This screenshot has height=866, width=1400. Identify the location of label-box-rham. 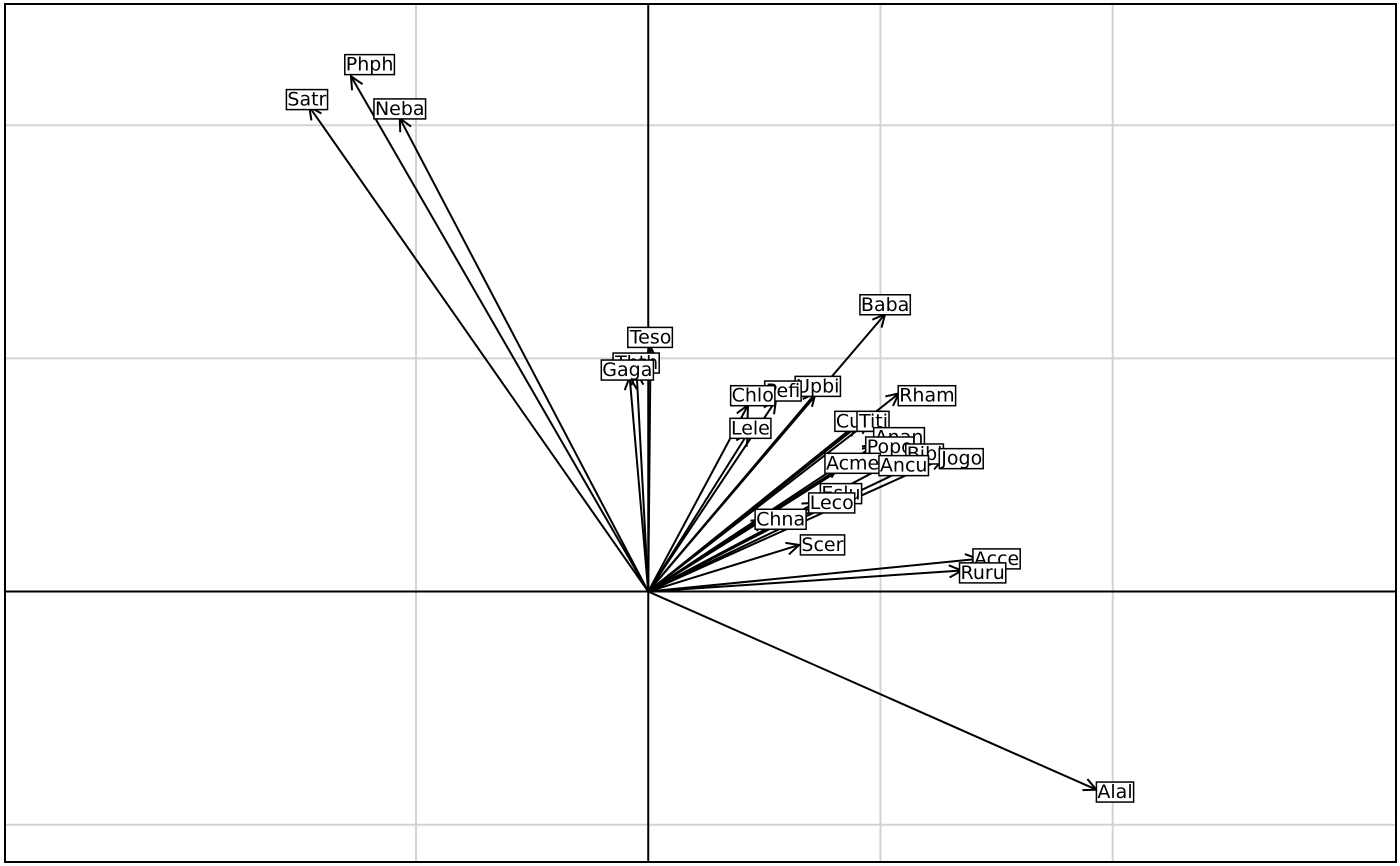
(927, 395).